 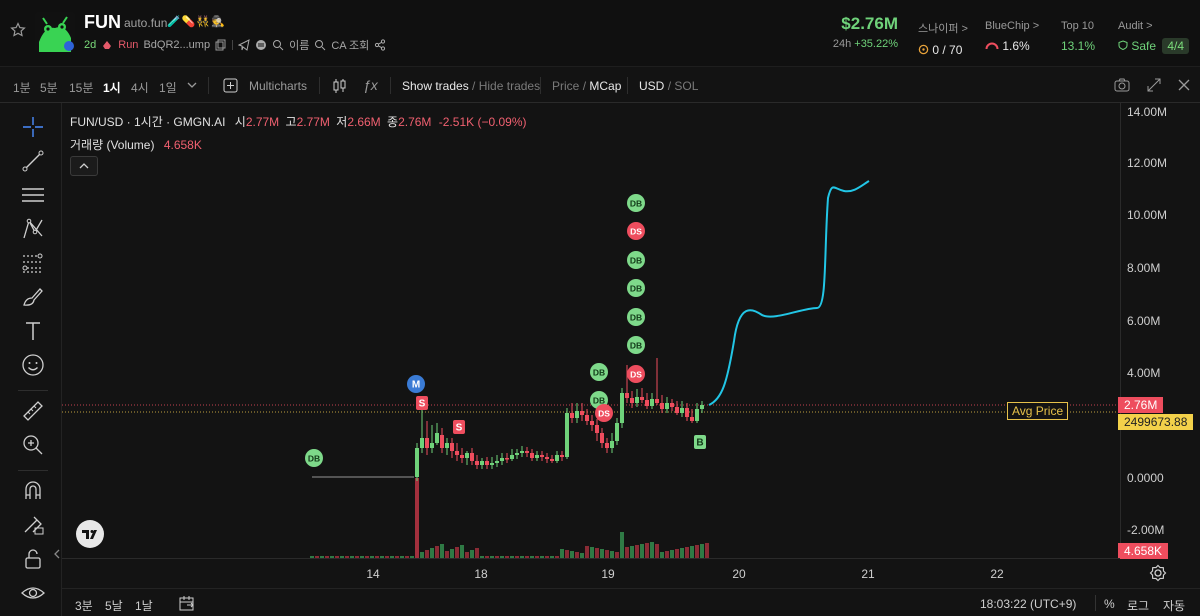 I want to click on y-tick-label: 8.00M, so click(x=1143, y=268).